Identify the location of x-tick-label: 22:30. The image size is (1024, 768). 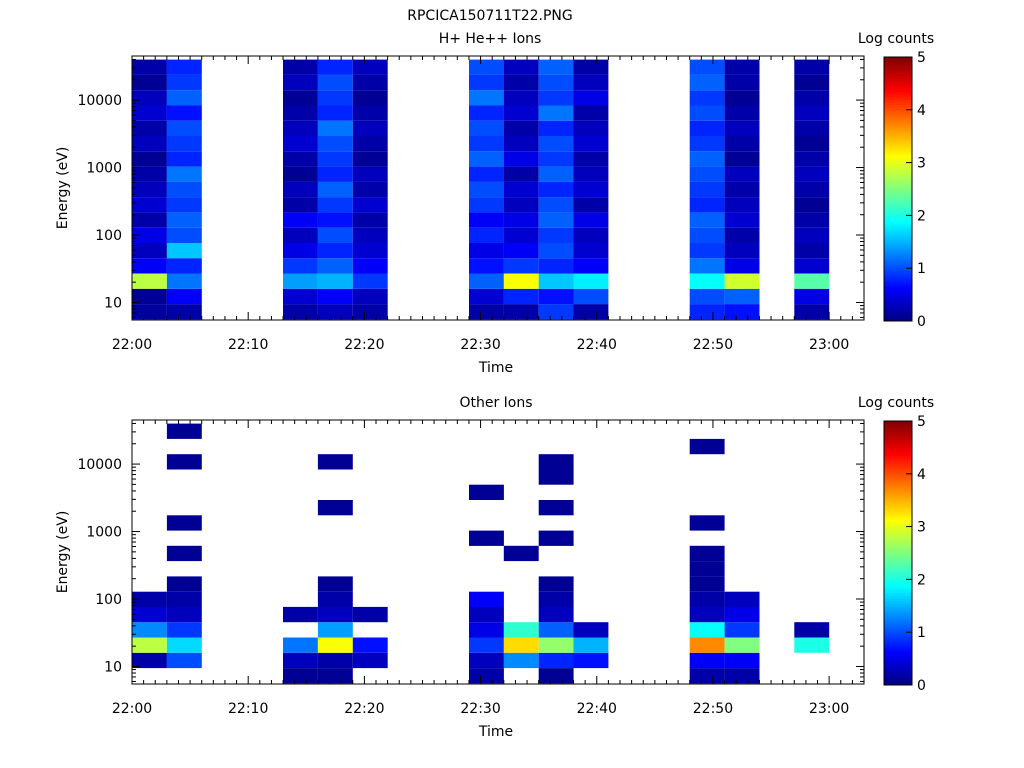
(480, 345).